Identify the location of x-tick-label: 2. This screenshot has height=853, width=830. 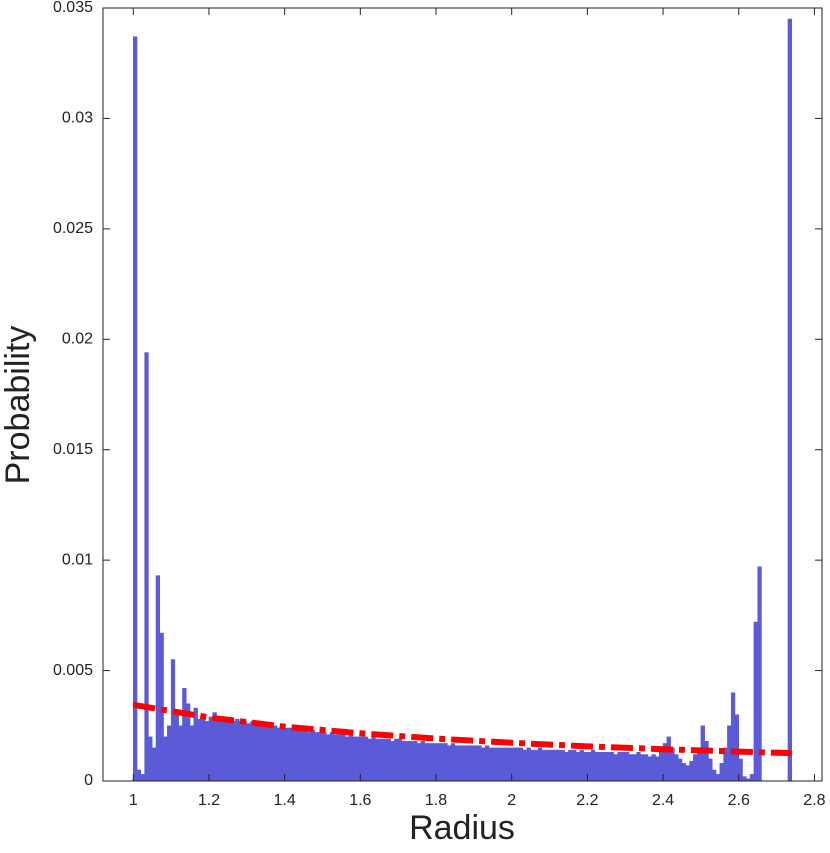
(511, 800).